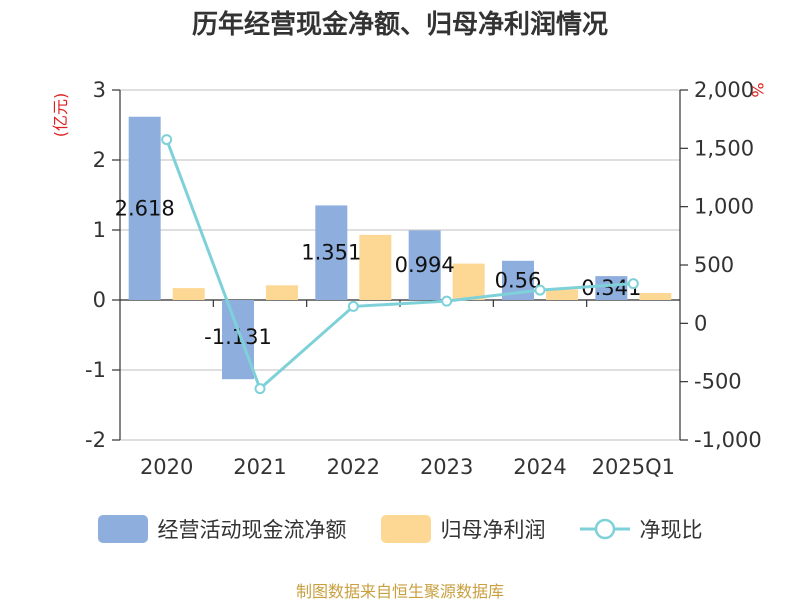  I want to click on cashflow-value-label: 0.56, so click(518, 280).